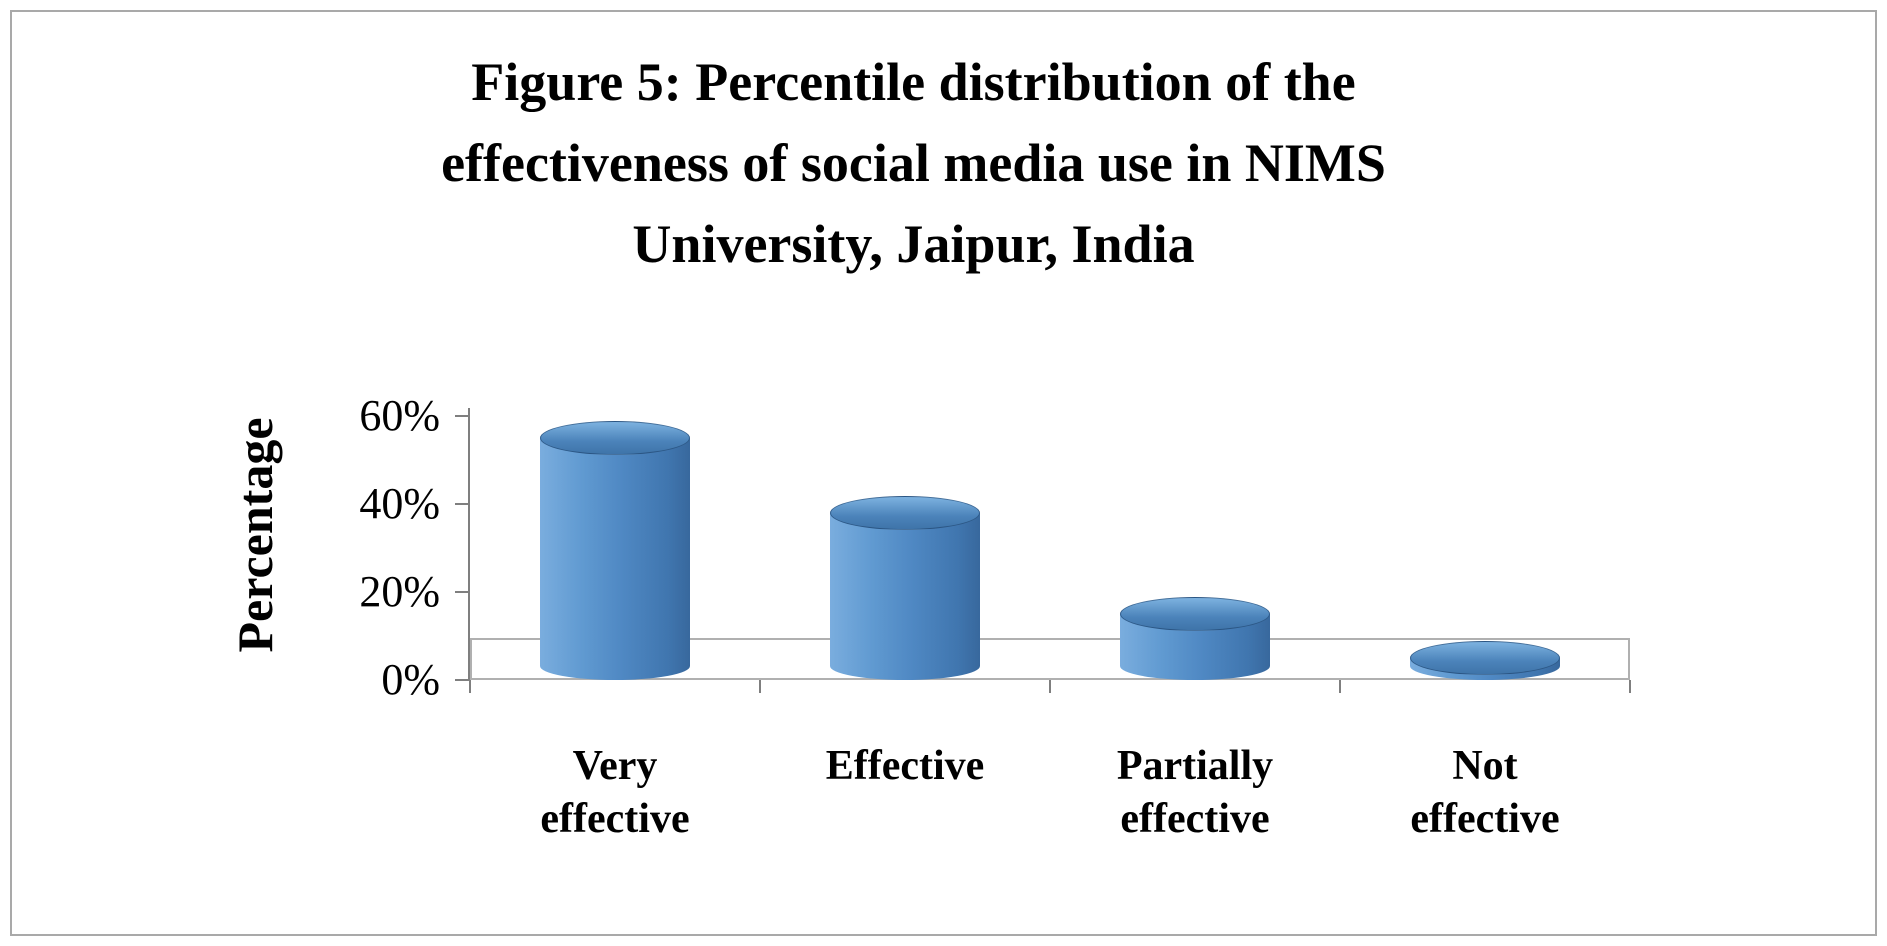 The image size is (1887, 946). I want to click on category-label: Partially effective, so click(1195, 792).